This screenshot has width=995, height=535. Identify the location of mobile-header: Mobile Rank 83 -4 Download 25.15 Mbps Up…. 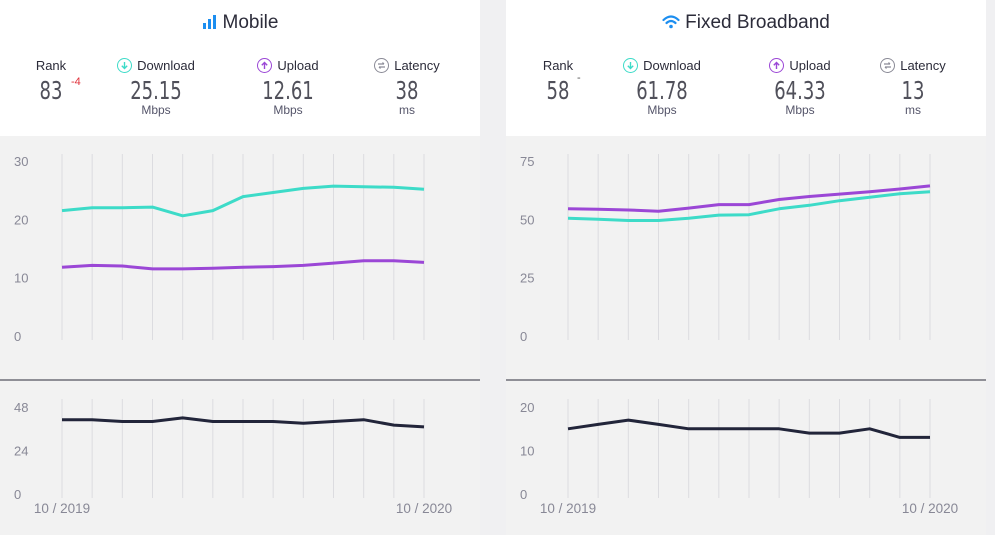
(240, 68).